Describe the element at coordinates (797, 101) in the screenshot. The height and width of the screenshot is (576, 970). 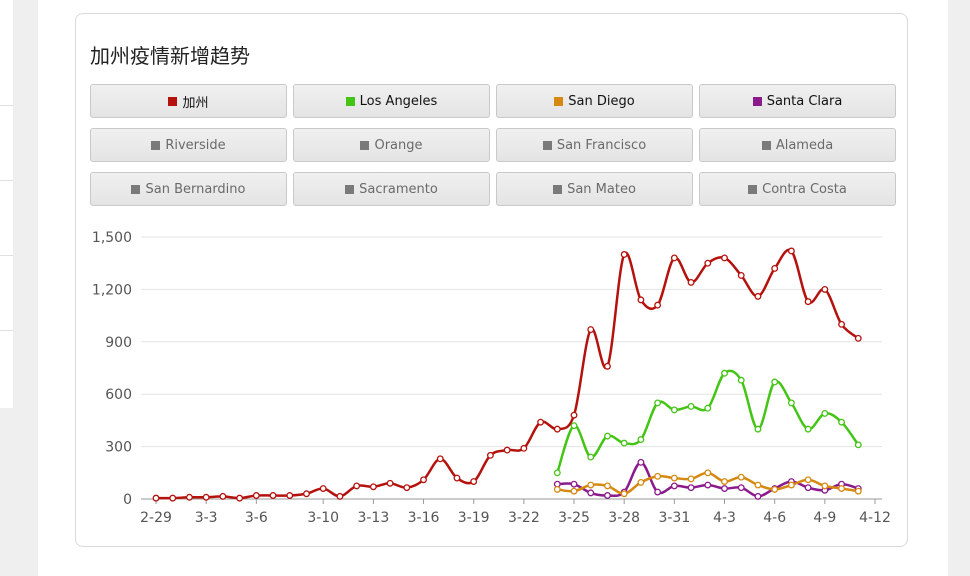
I see `legend-toggle-santa-clara: Santa Clara` at that location.